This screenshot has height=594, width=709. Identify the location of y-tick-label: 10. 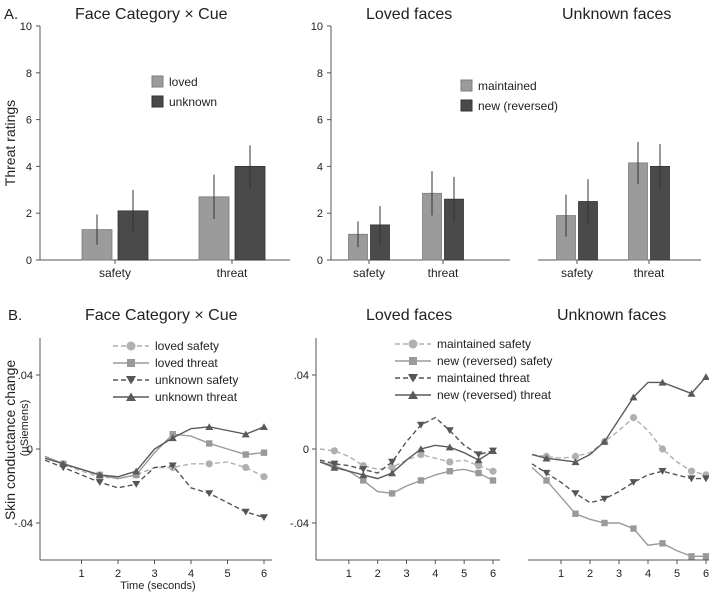
(26, 27).